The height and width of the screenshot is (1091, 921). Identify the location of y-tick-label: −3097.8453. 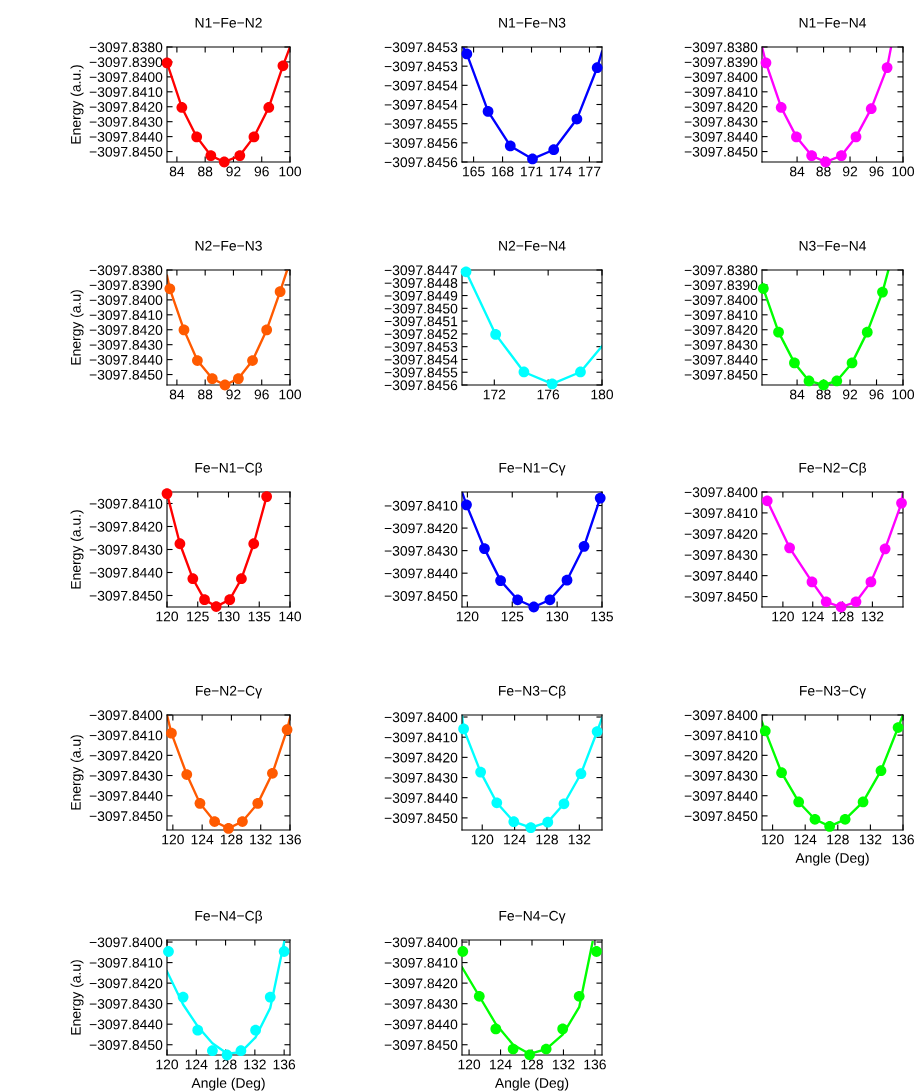
(421, 47).